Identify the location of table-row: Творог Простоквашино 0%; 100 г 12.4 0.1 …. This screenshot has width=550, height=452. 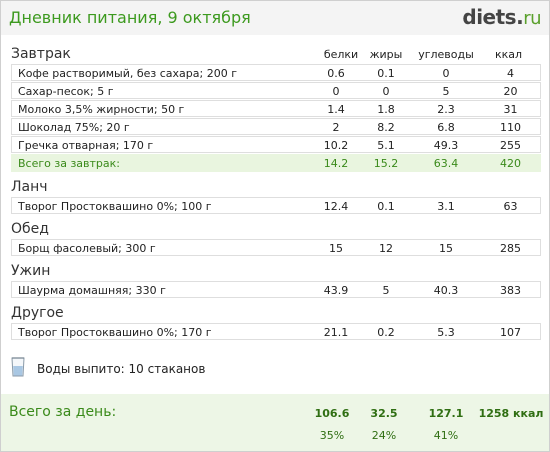
(276, 206).